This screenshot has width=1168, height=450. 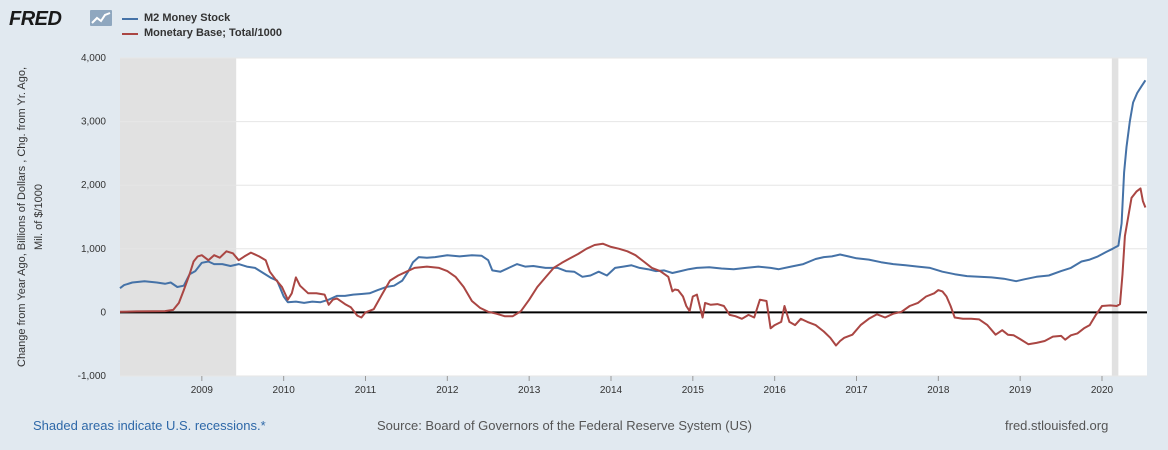 I want to click on x-tick-label: 2020, so click(x=1102, y=390).